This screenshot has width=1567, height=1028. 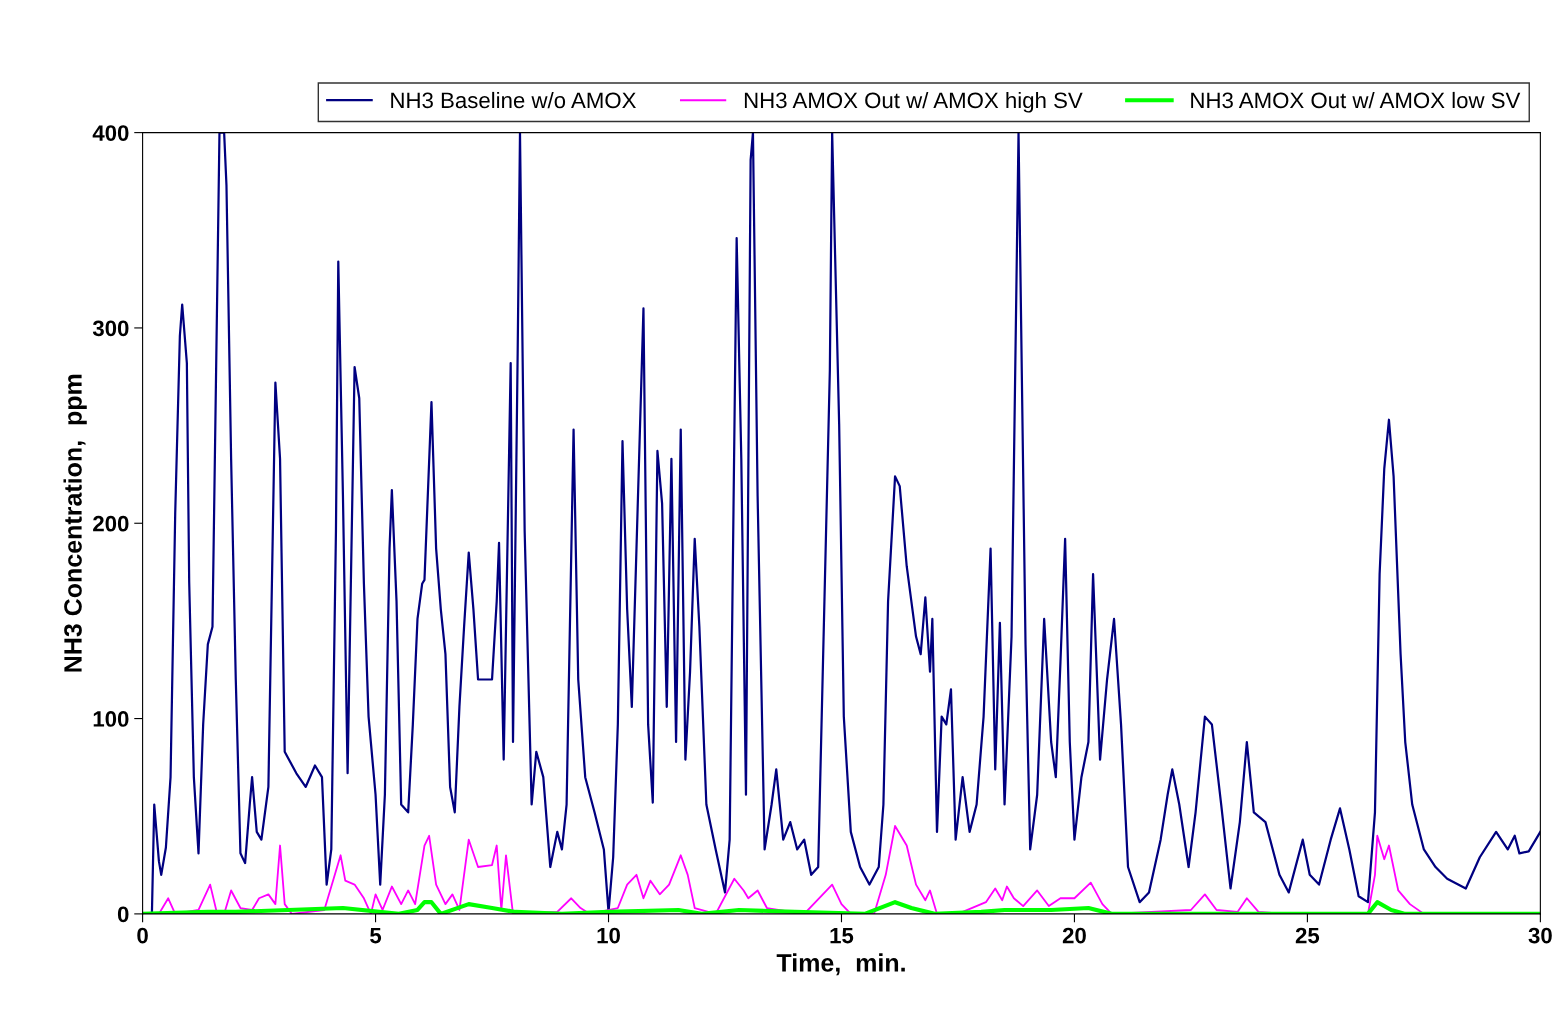 What do you see at coordinates (110, 328) in the screenshot?
I see `y-tick-label: 300` at bounding box center [110, 328].